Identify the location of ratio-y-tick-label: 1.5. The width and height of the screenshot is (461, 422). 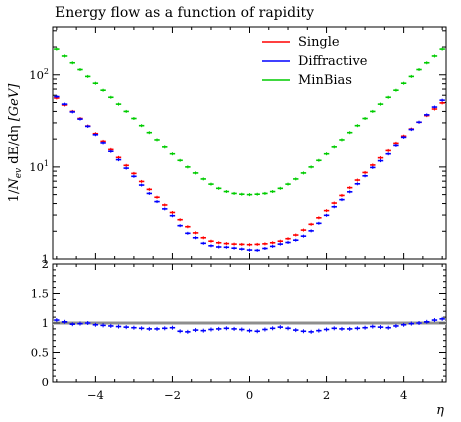
(40, 294).